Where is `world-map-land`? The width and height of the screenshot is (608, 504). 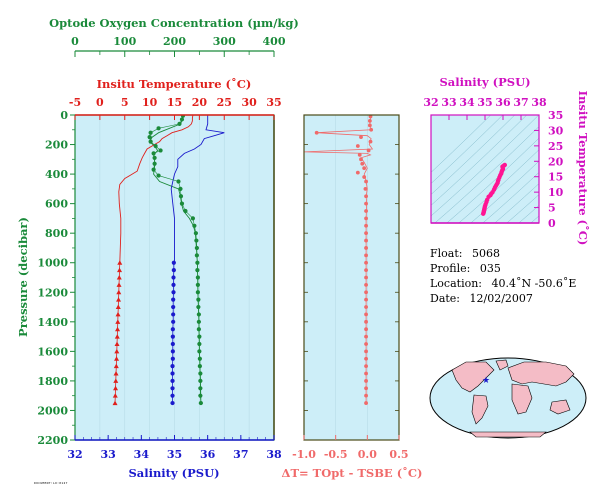
world-map-land is located at coordinates (513, 398).